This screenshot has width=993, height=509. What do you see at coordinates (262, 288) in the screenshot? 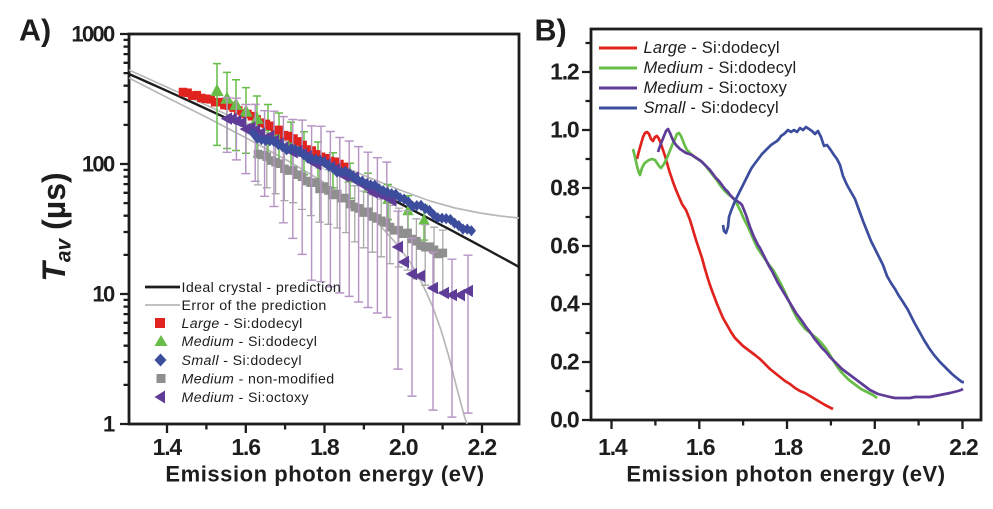
I see `svg-text: Ideal crystal - prediction` at bounding box center [262, 288].